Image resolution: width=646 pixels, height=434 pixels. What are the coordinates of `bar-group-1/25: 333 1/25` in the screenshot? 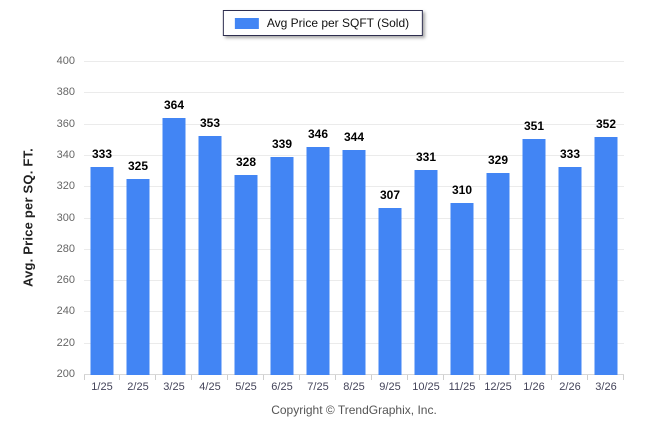 It's located at (102, 227).